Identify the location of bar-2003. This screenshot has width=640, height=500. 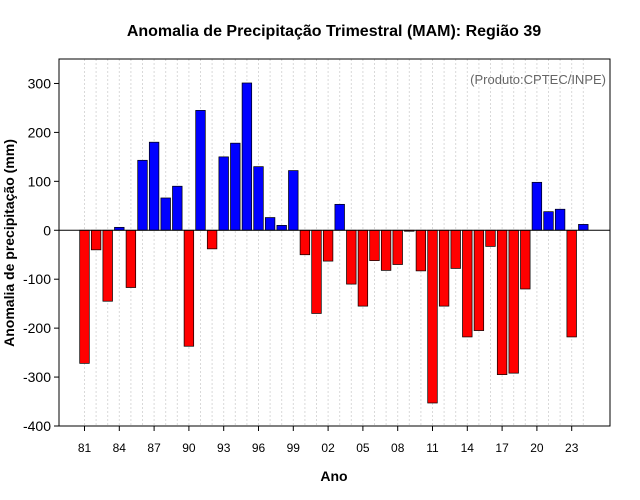
(339, 217).